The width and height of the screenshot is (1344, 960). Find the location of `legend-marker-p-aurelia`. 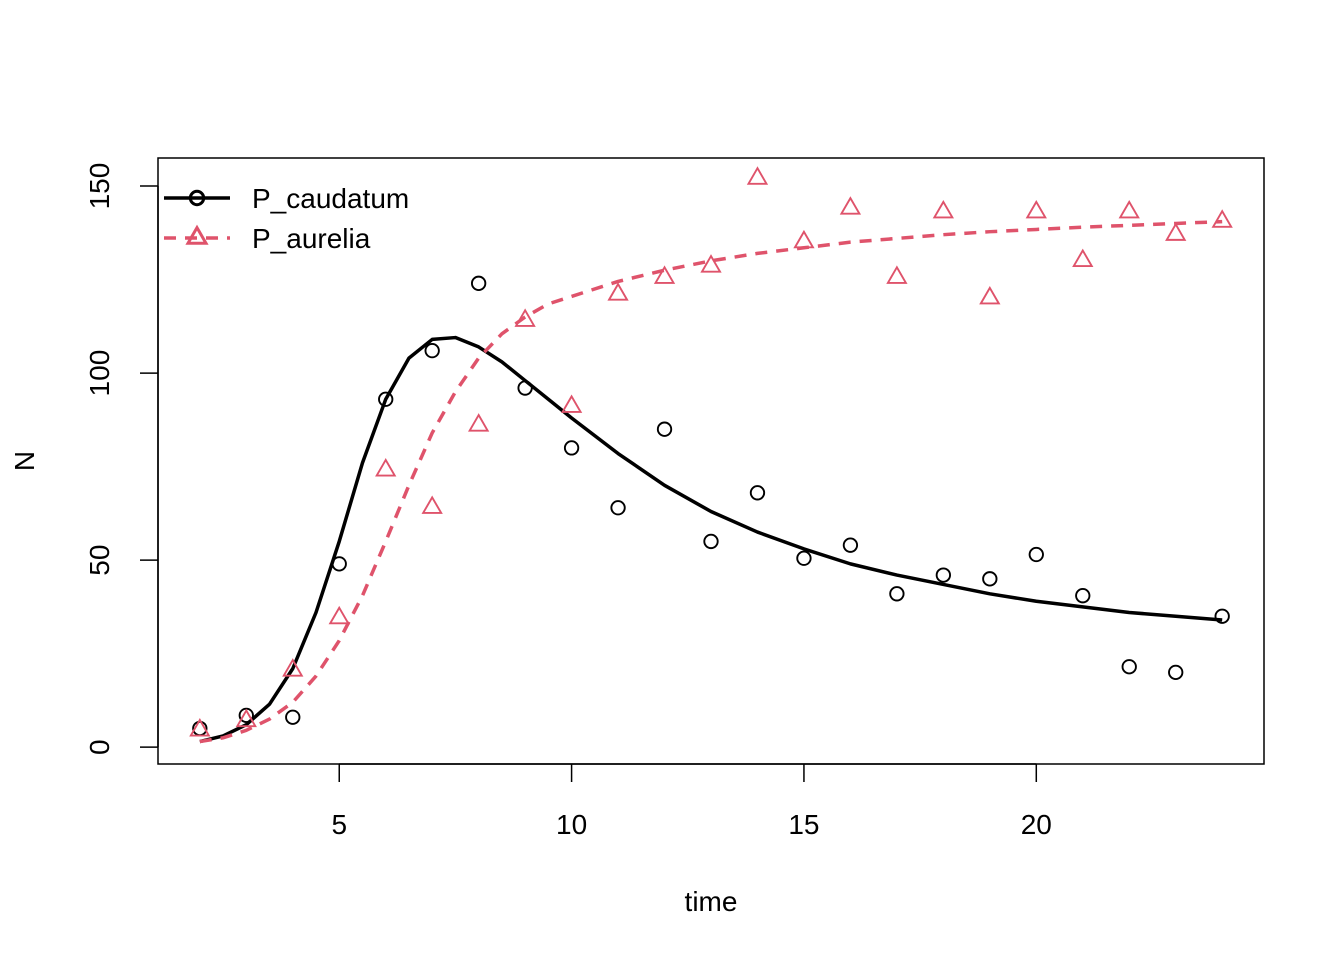

legend-marker-p-aurelia is located at coordinates (197, 234).